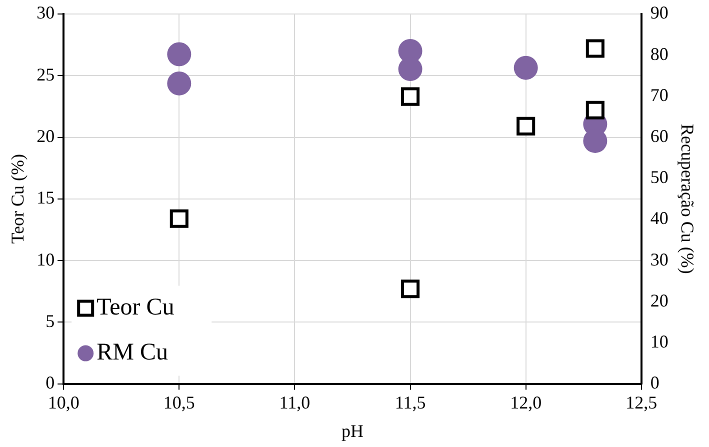 The height and width of the screenshot is (447, 709). What do you see at coordinates (50, 382) in the screenshot?
I see `y-tick-label: 0` at bounding box center [50, 382].